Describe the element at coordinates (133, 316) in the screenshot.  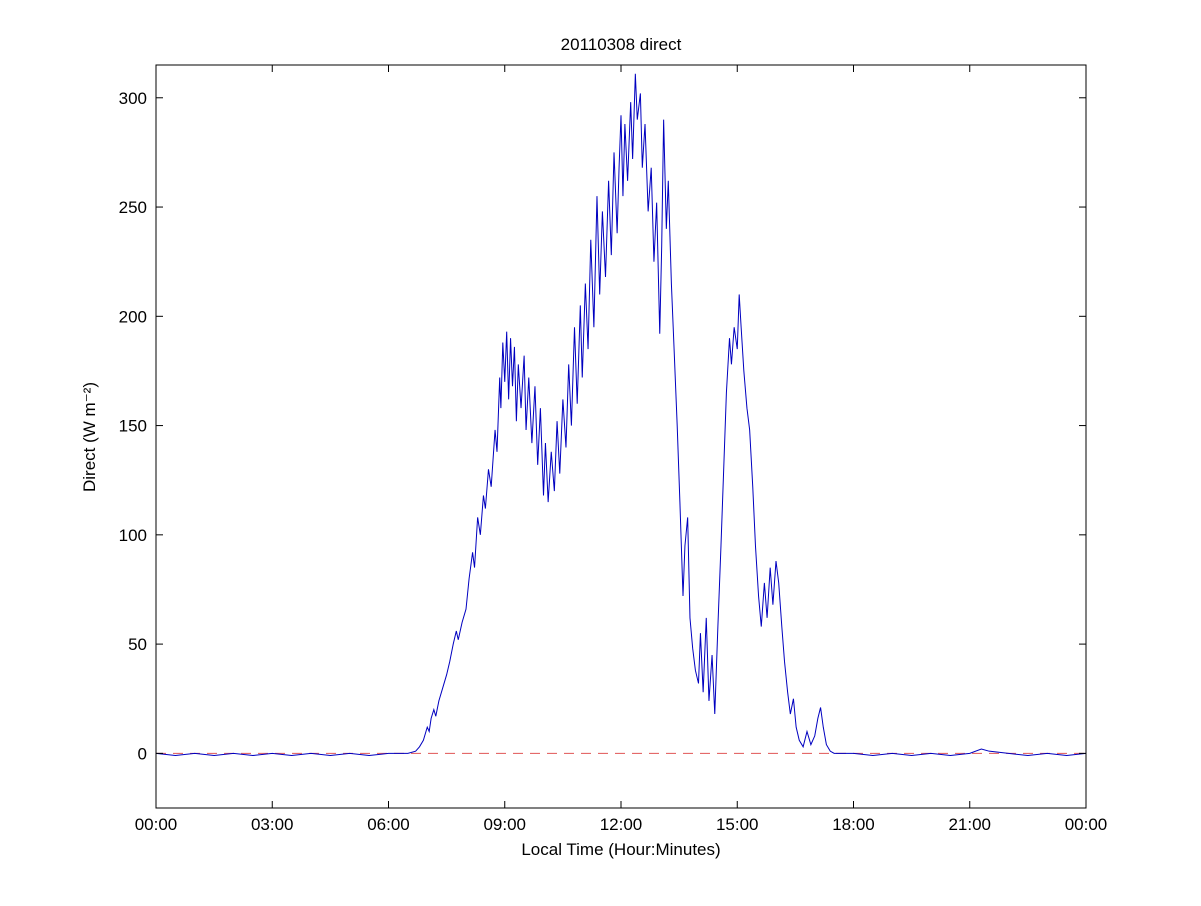
I see `y-tick-label: 200` at that location.